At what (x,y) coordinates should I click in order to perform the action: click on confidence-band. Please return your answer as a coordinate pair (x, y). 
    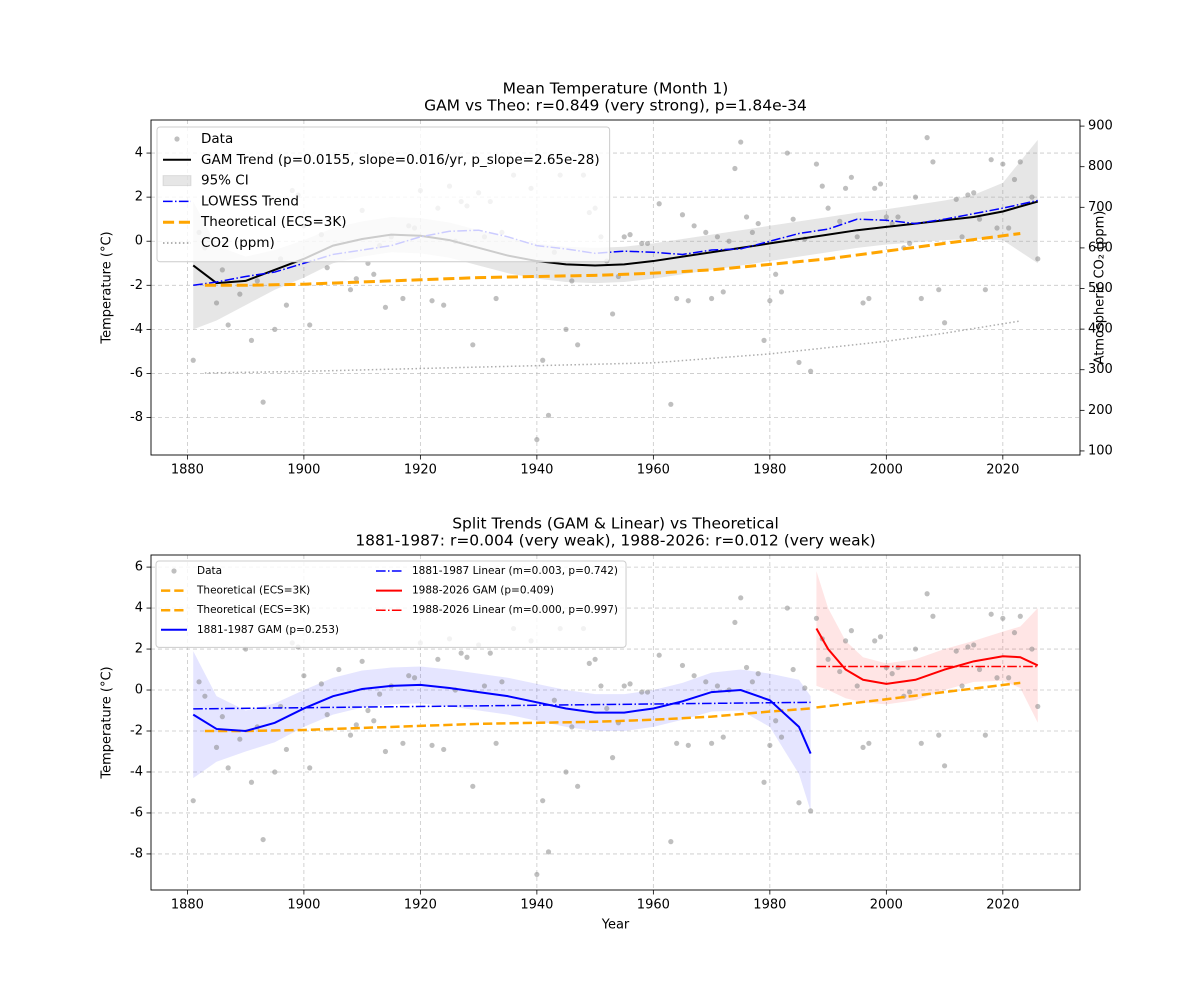
    Looking at the image, I should click on (927, 647).